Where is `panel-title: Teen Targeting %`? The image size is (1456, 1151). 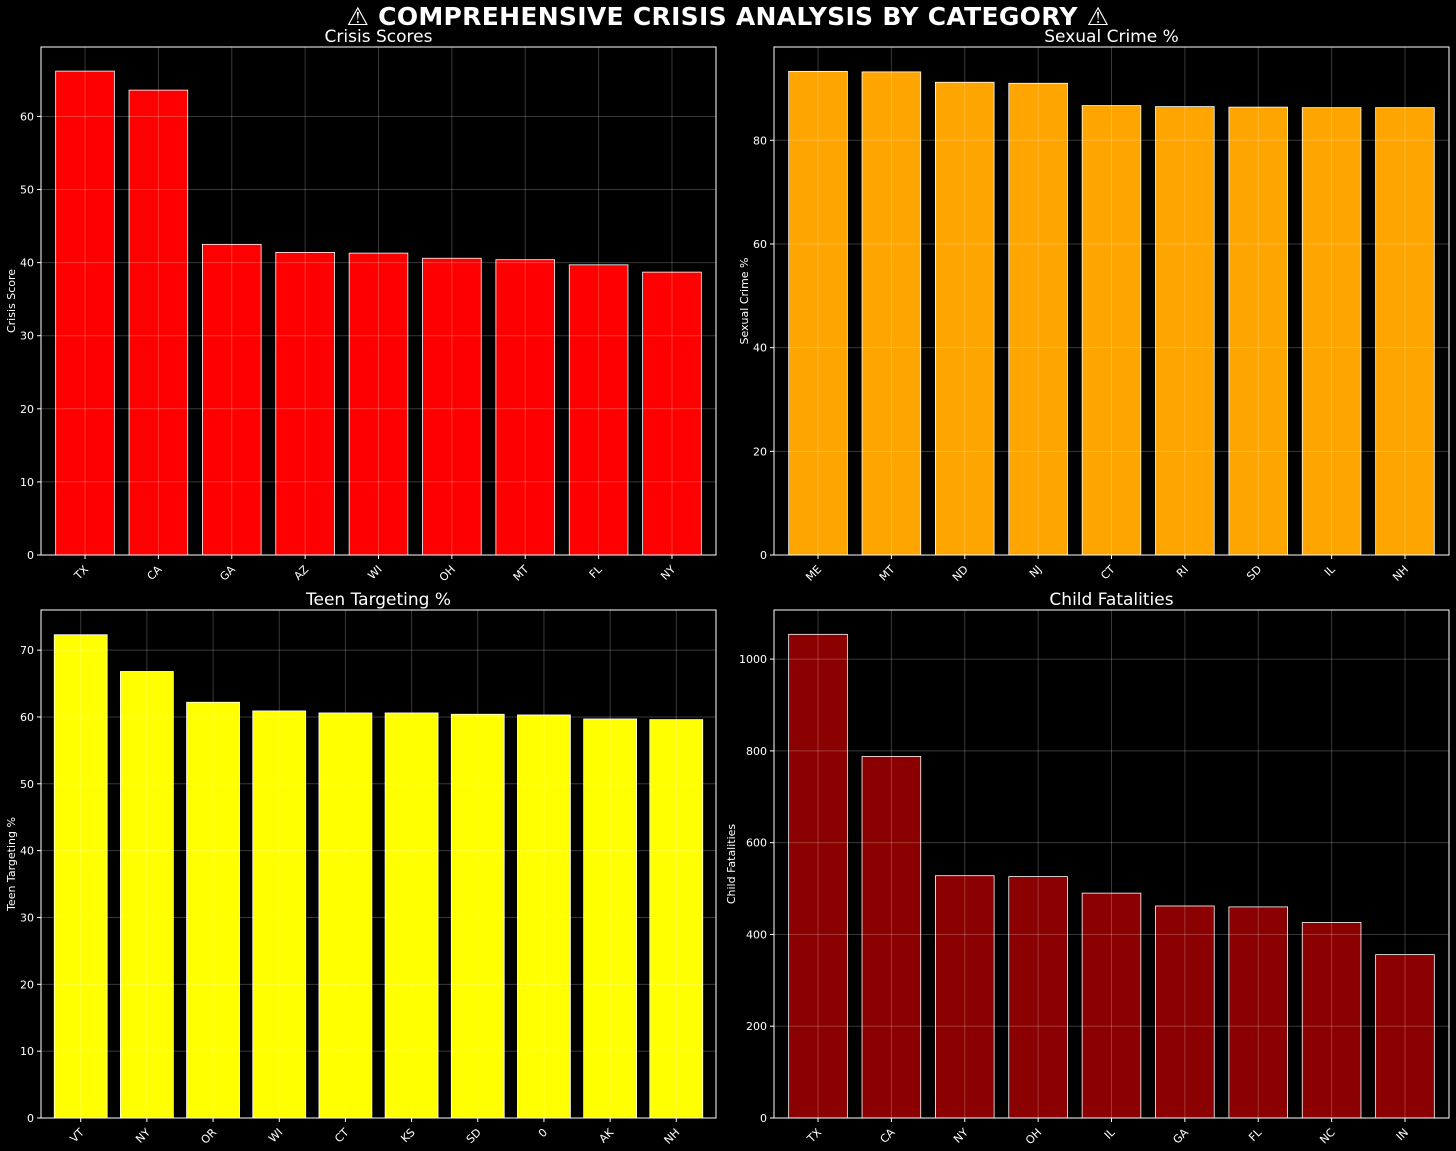
panel-title: Teen Targeting % is located at coordinates (378, 600).